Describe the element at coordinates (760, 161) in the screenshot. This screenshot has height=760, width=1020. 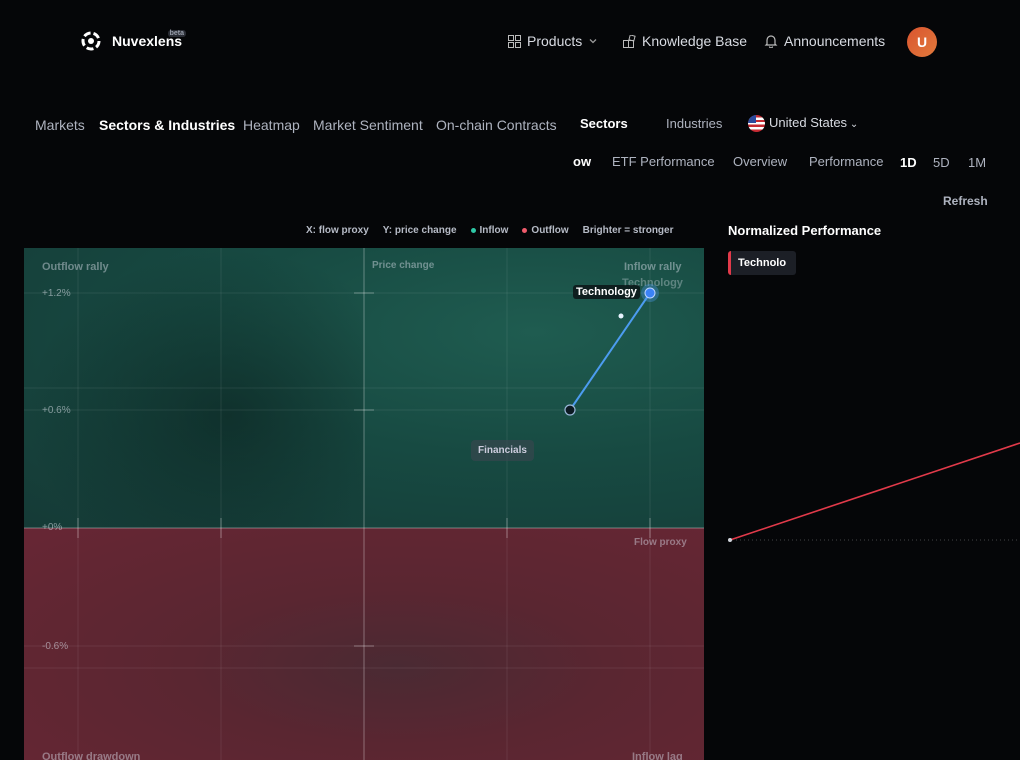
I see `tab-overview: Overview` at that location.